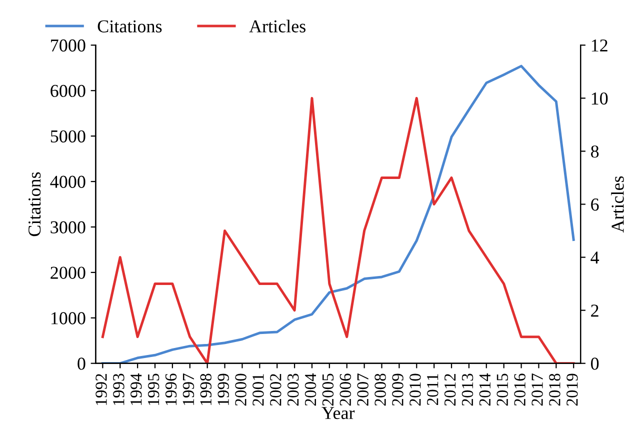 The height and width of the screenshot is (430, 638). Describe the element at coordinates (136, 389) in the screenshot. I see `x-tick-label: 1994` at that location.